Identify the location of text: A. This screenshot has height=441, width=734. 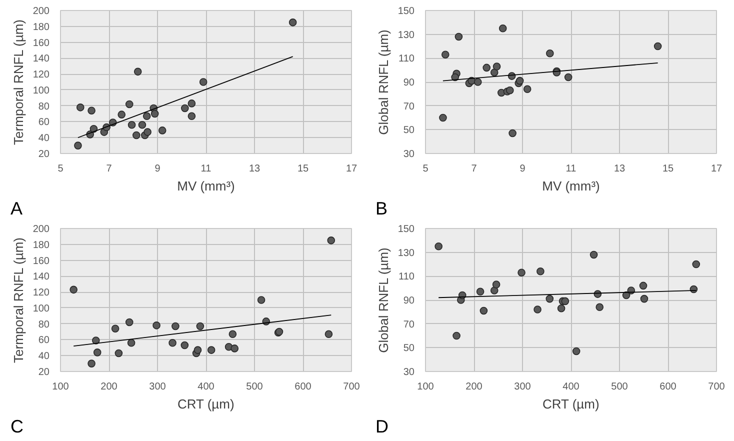
(16, 208).